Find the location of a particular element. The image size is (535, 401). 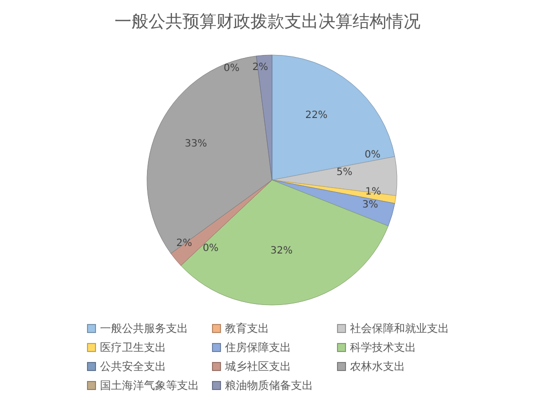

data-label: 33% is located at coordinates (195, 144).